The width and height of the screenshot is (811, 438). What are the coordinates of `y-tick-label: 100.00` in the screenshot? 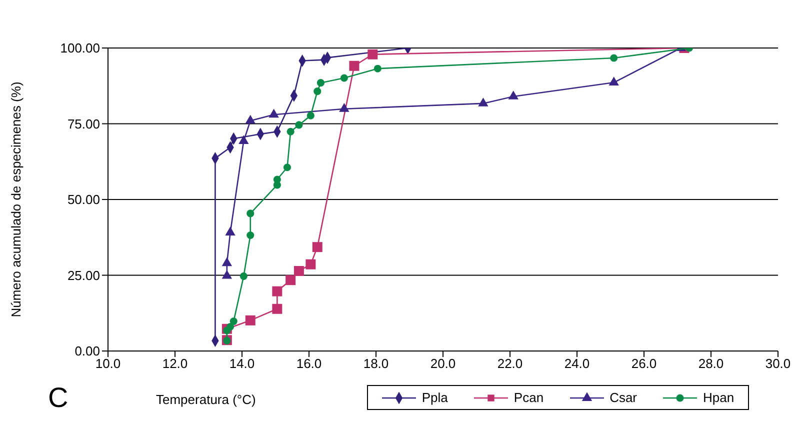 It's located at (80, 48).